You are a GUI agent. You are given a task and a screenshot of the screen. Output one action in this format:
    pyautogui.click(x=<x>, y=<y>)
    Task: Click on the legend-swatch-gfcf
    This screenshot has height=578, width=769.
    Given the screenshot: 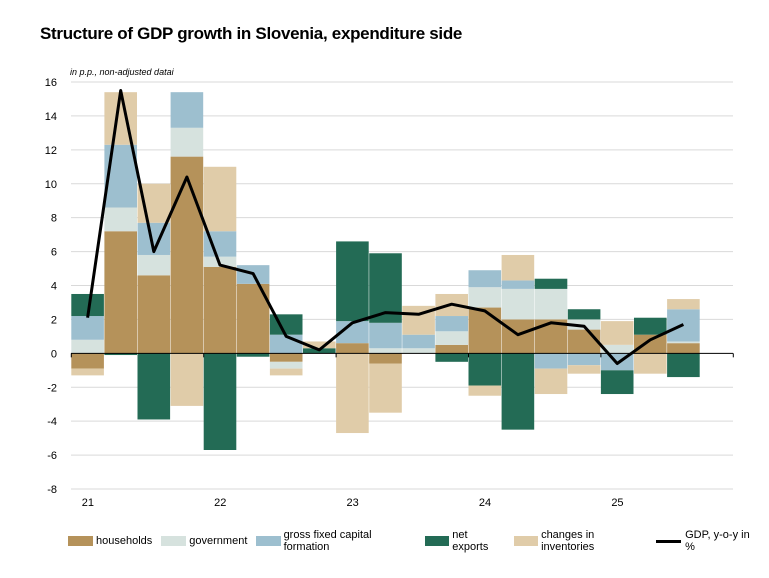 What is the action you would take?
    pyautogui.click(x=268, y=541)
    